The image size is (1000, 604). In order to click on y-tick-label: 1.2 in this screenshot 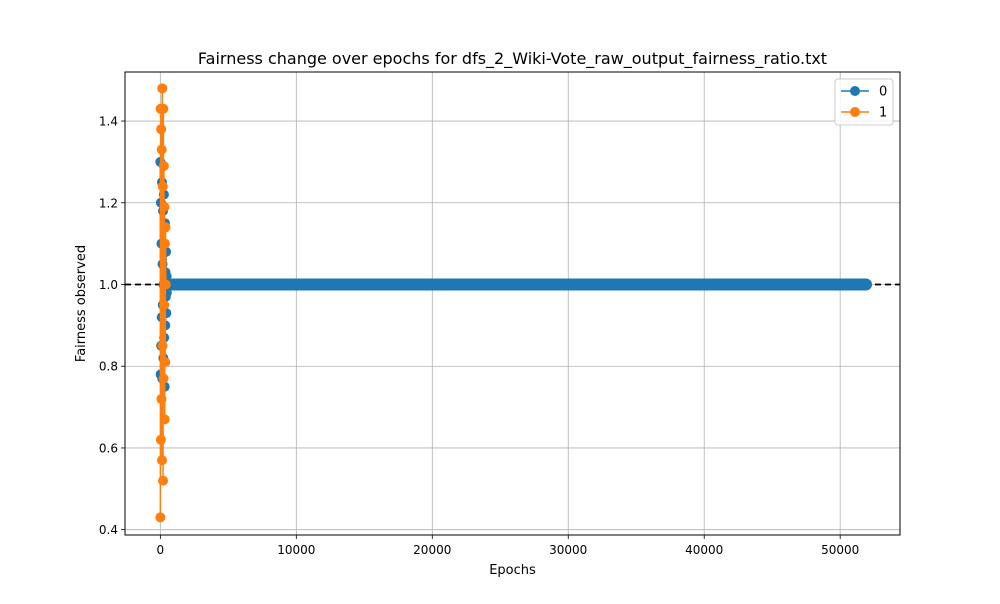, I will do `click(108, 203)`.